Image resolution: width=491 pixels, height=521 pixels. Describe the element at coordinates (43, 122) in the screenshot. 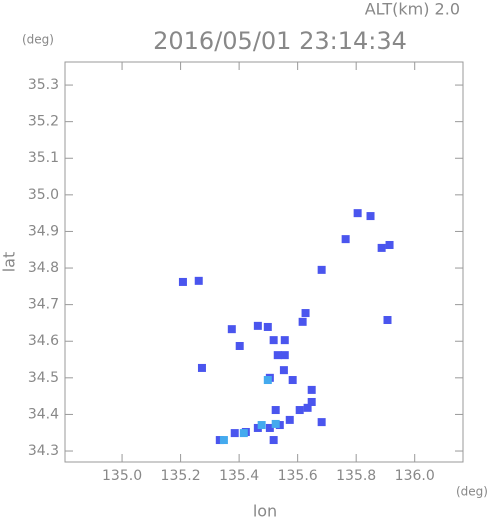

I see `y-tick-label: 35.2` at that location.